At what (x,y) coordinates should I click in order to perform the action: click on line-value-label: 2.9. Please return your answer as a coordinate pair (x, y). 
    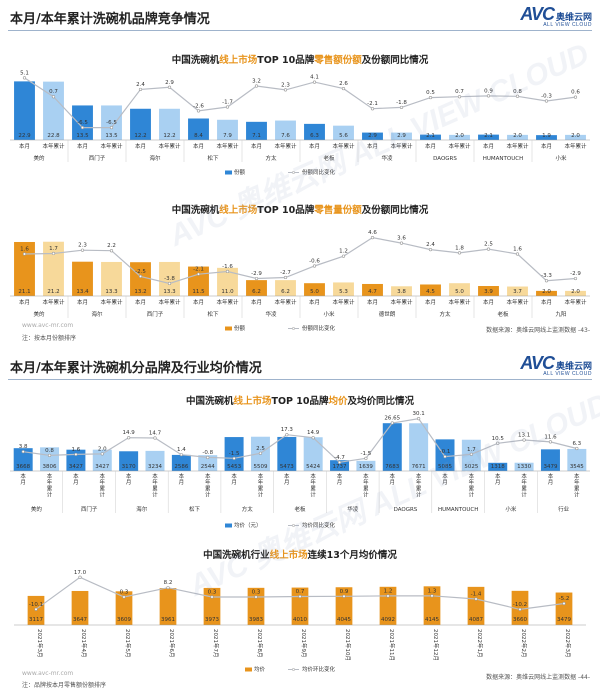
    Looking at the image, I should click on (169, 83).